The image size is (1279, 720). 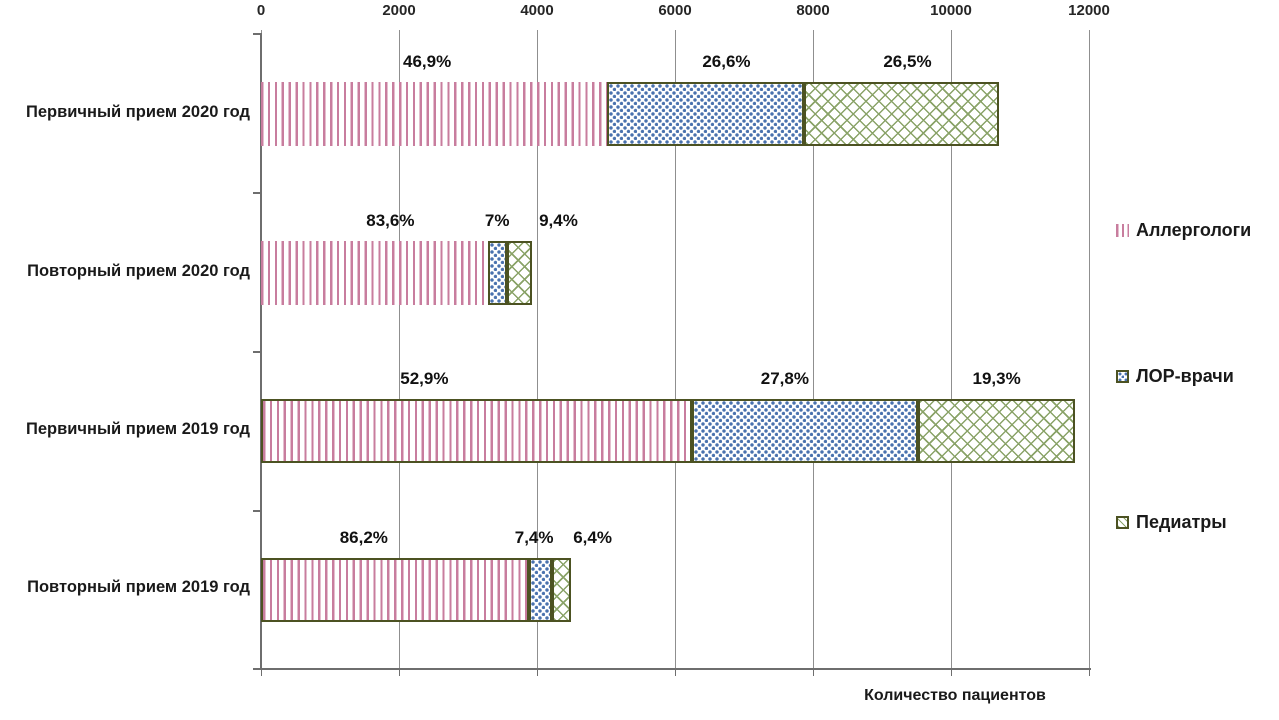 What do you see at coordinates (672, 669) in the screenshot?
I see `x-axis-line` at bounding box center [672, 669].